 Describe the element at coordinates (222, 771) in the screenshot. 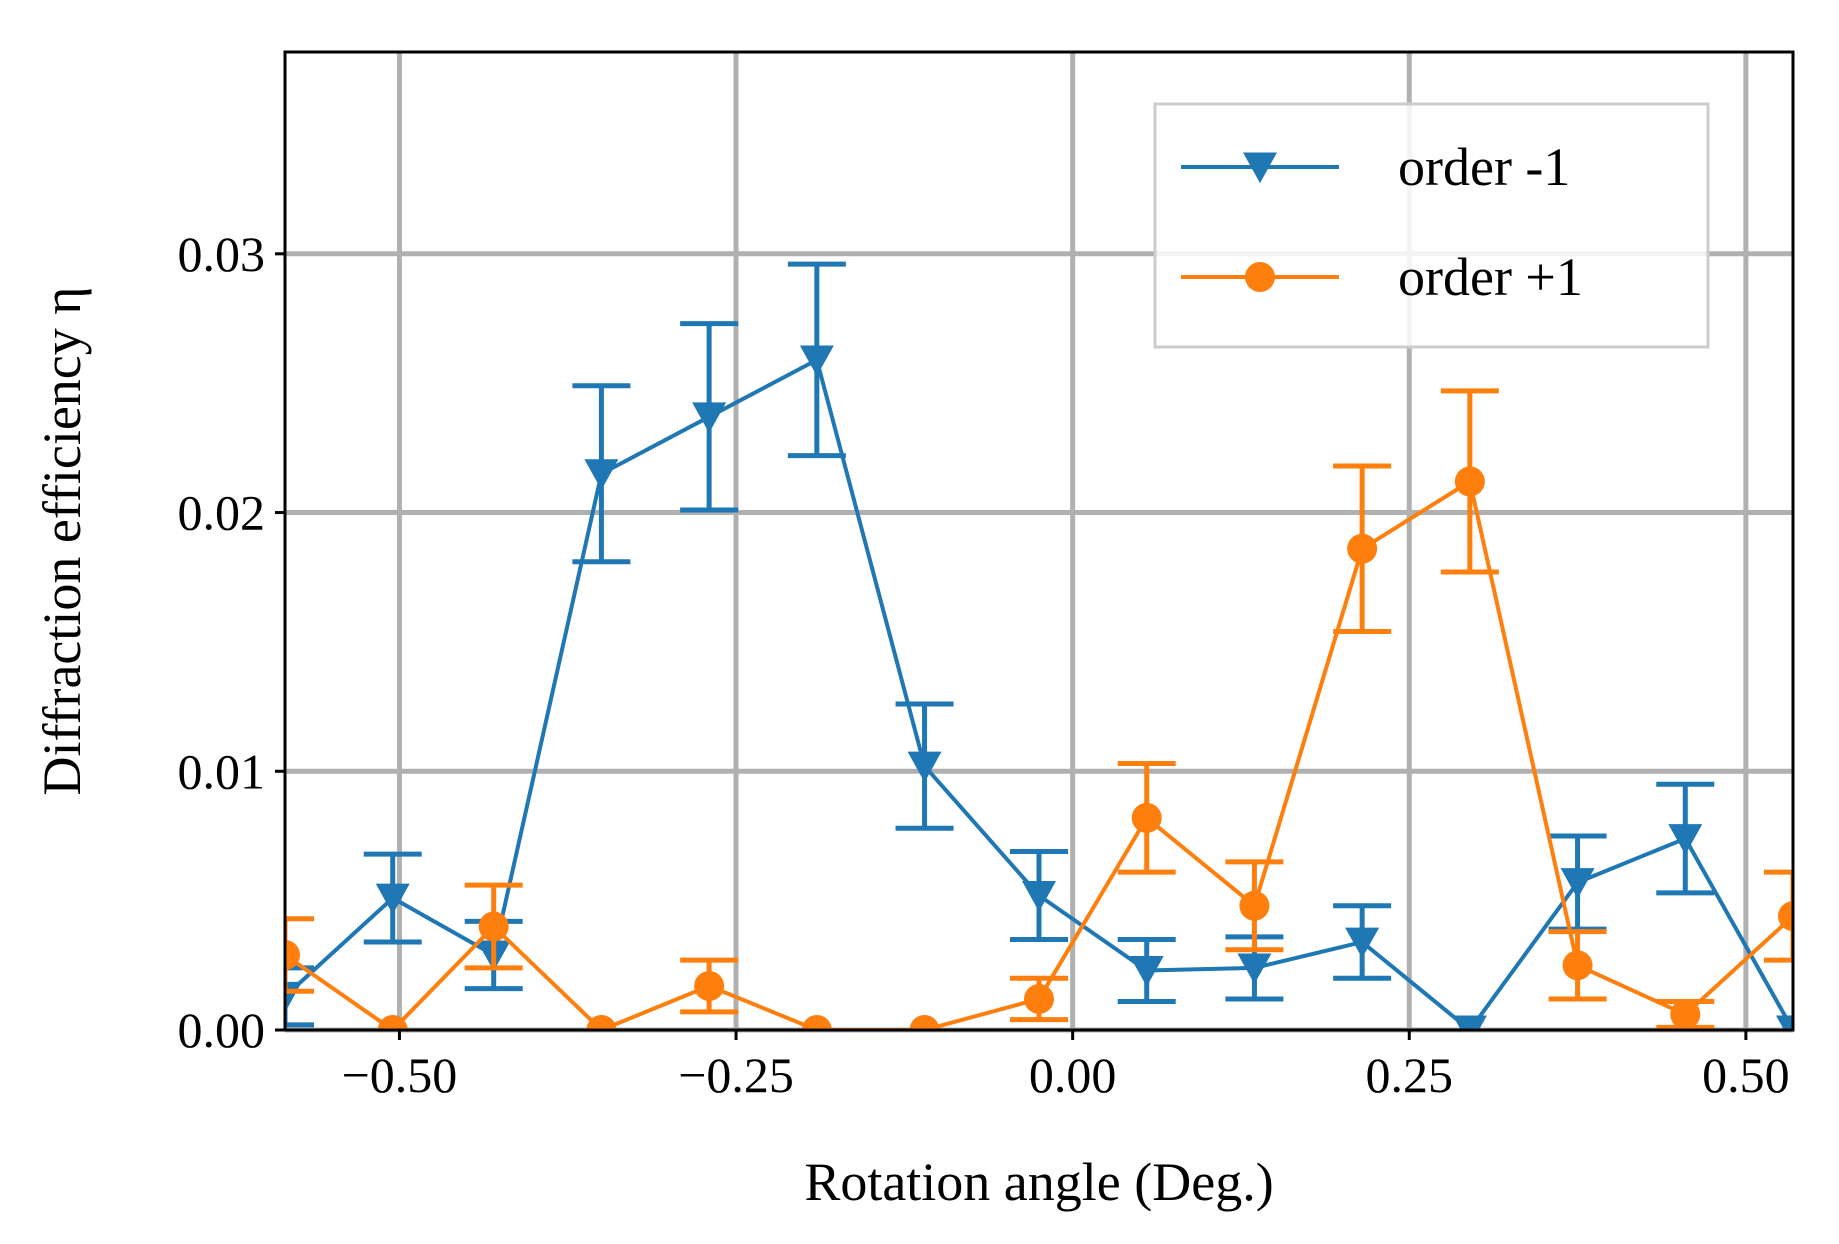

I see `y-tick-label: 0.01` at that location.